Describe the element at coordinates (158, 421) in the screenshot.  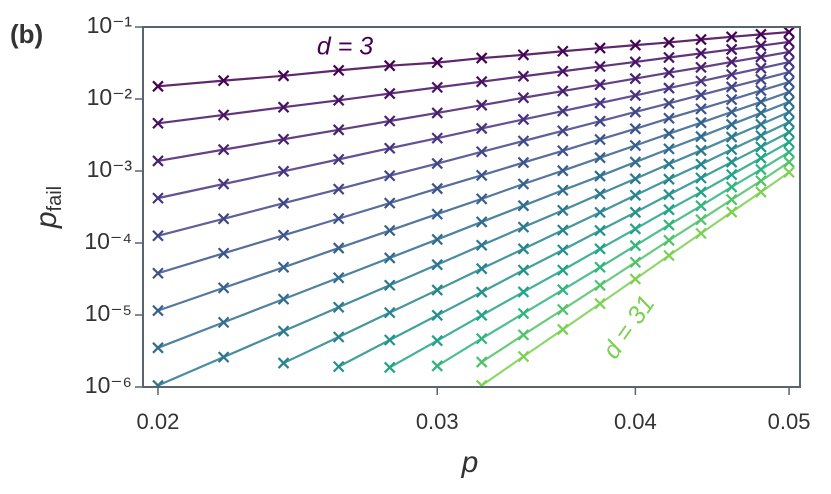
I see `x-tick-label: 0.02` at that location.